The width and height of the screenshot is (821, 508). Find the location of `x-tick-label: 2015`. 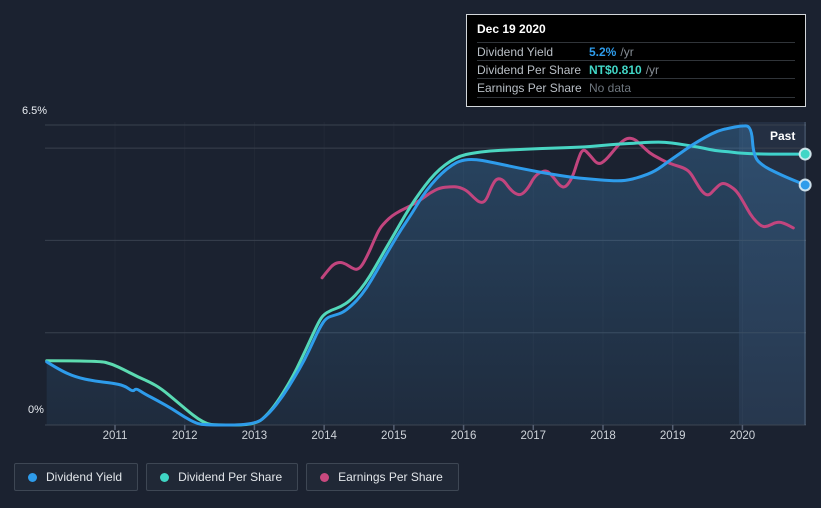

x-tick-label: 2015 is located at coordinates (394, 436).